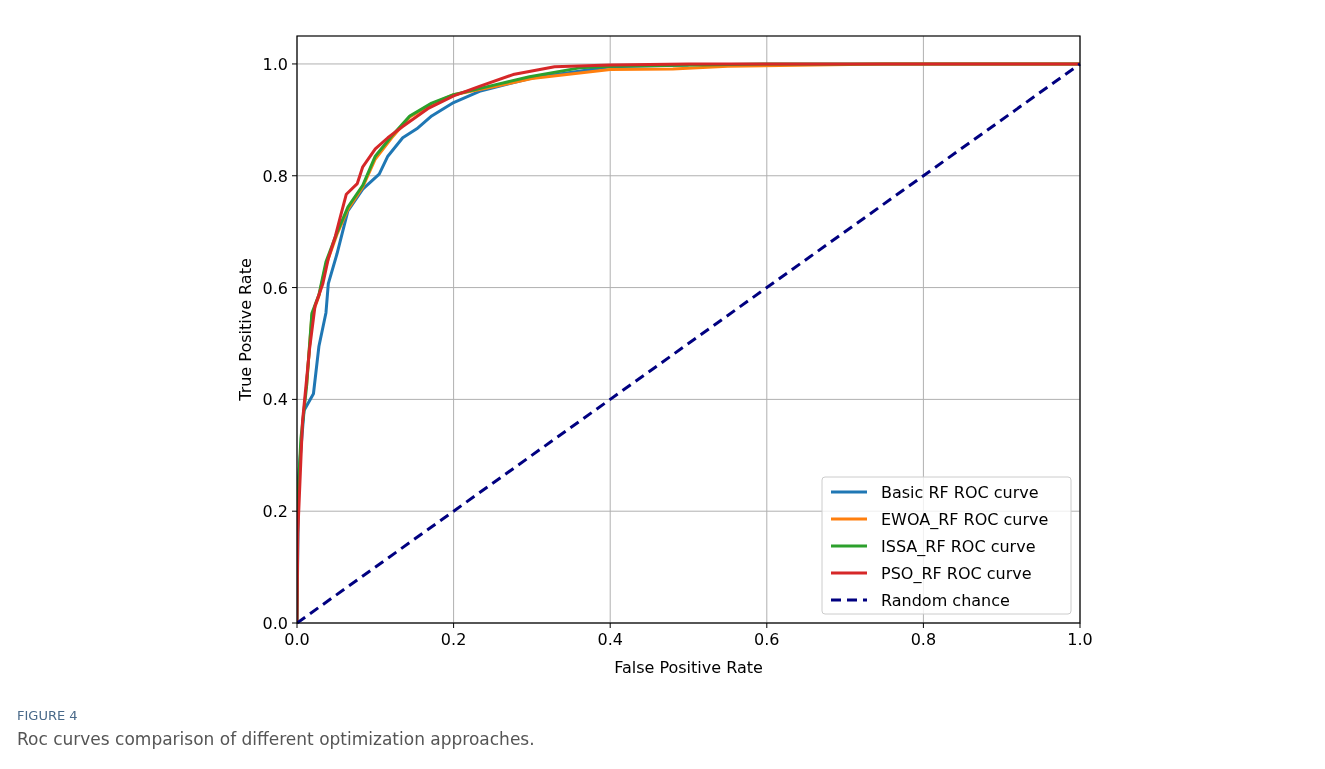  What do you see at coordinates (275, 400) in the screenshot?
I see `y-tick-label: 0.4` at bounding box center [275, 400].